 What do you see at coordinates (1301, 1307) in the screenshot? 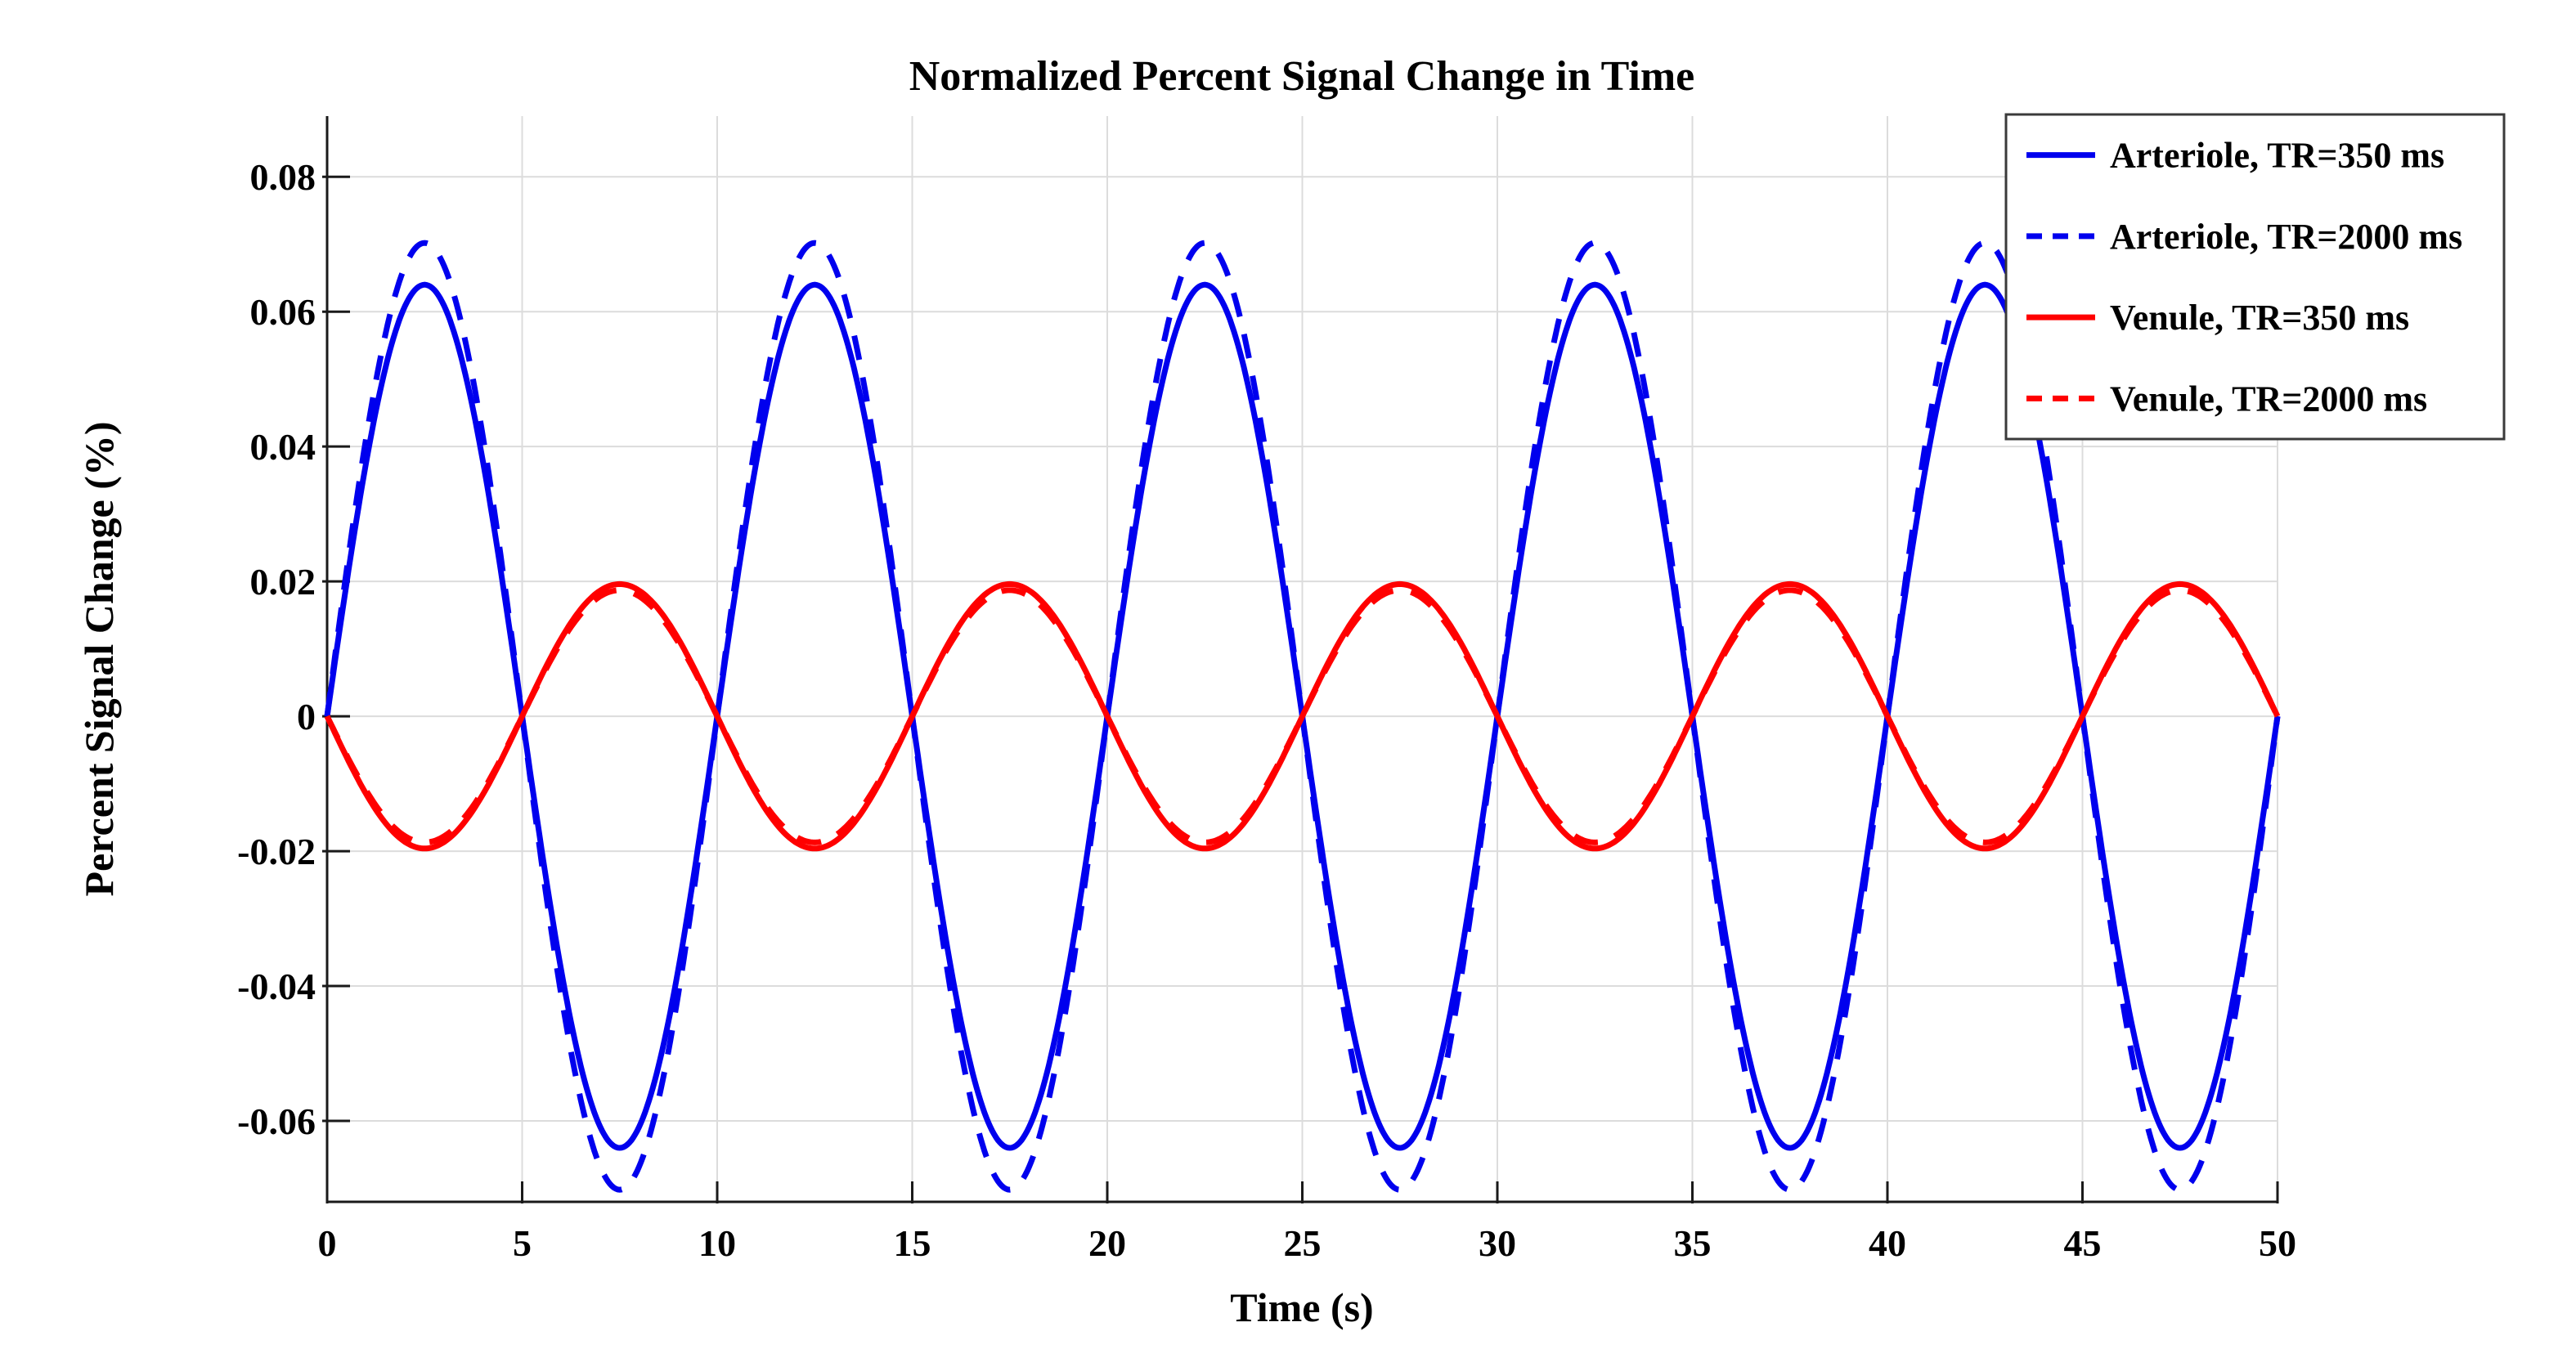
I see `x-axis-label: Time (s)` at bounding box center [1301, 1307].